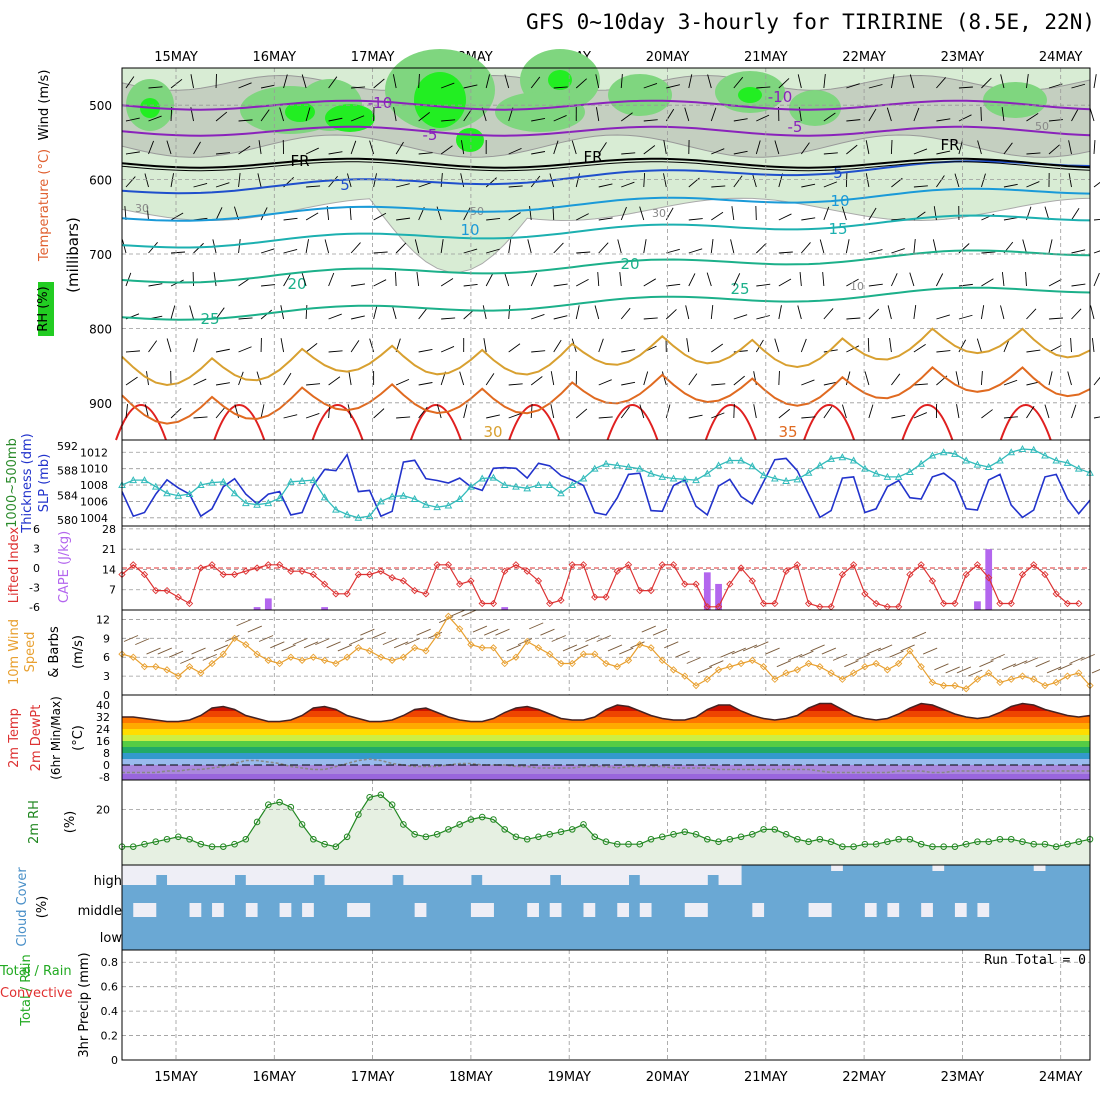  I want to click on temperature-contour, so click(606, 303).